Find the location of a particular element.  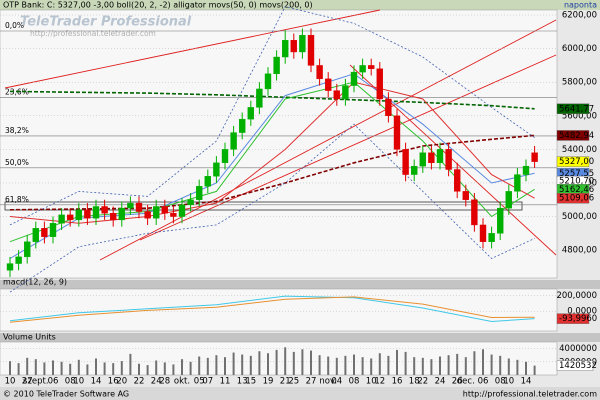

x-tick-label: 16 is located at coordinates (113, 382).